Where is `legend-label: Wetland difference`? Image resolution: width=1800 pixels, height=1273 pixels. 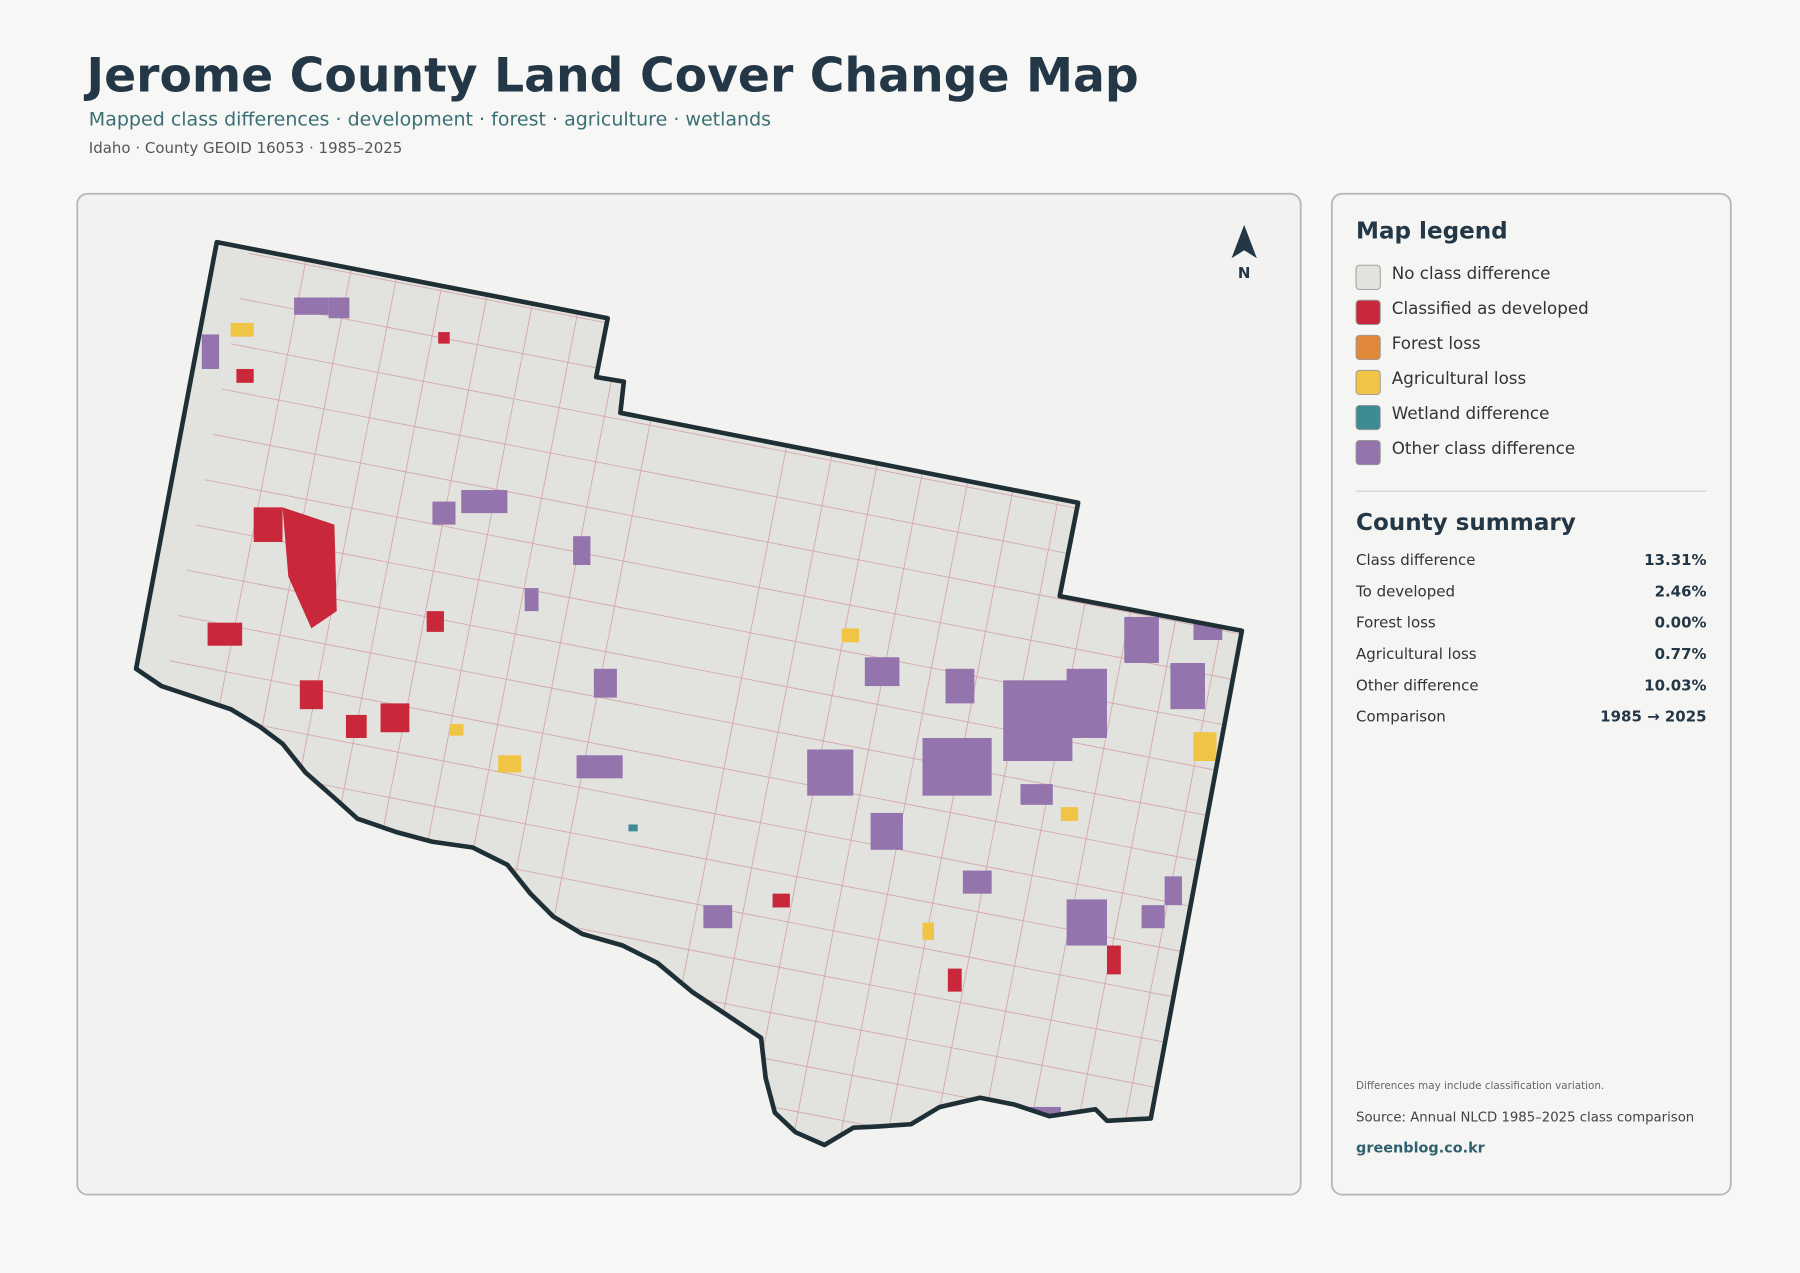
legend-label: Wetland difference is located at coordinates (1471, 413).